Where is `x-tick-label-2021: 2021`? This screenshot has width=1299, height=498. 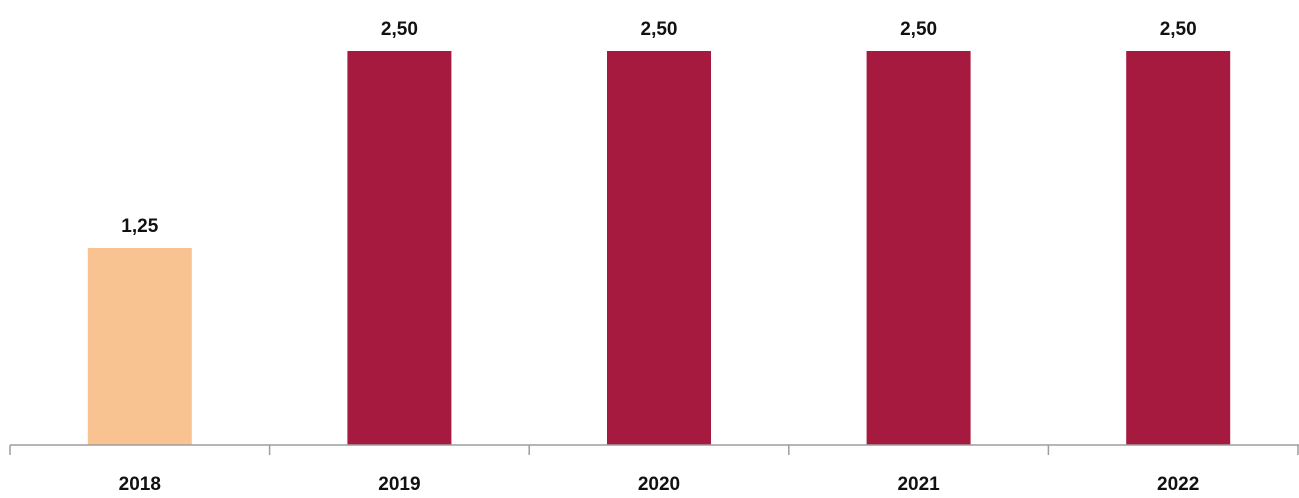
x-tick-label-2021: 2021 is located at coordinates (918, 484).